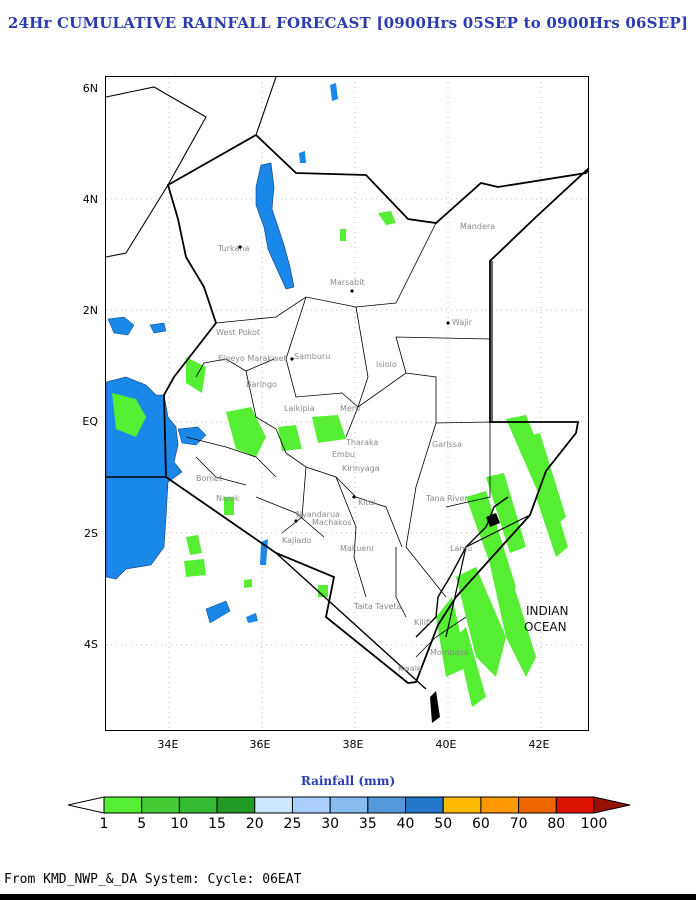  What do you see at coordinates (275, 226) in the screenshot?
I see `lake-turkana-shape` at bounding box center [275, 226].